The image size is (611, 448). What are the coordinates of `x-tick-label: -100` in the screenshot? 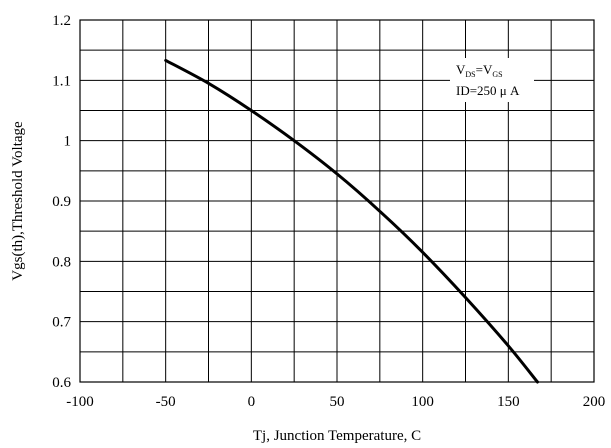 It's located at (80, 402).